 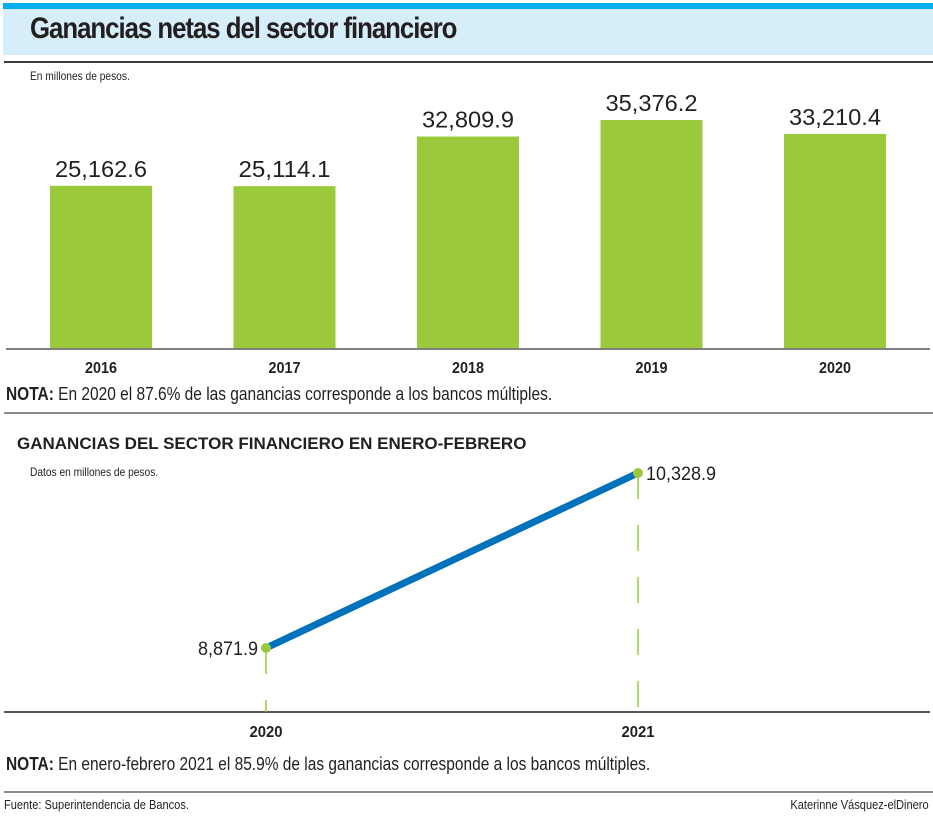 I want to click on bar-value-label: 33,210.4, so click(x=835, y=117).